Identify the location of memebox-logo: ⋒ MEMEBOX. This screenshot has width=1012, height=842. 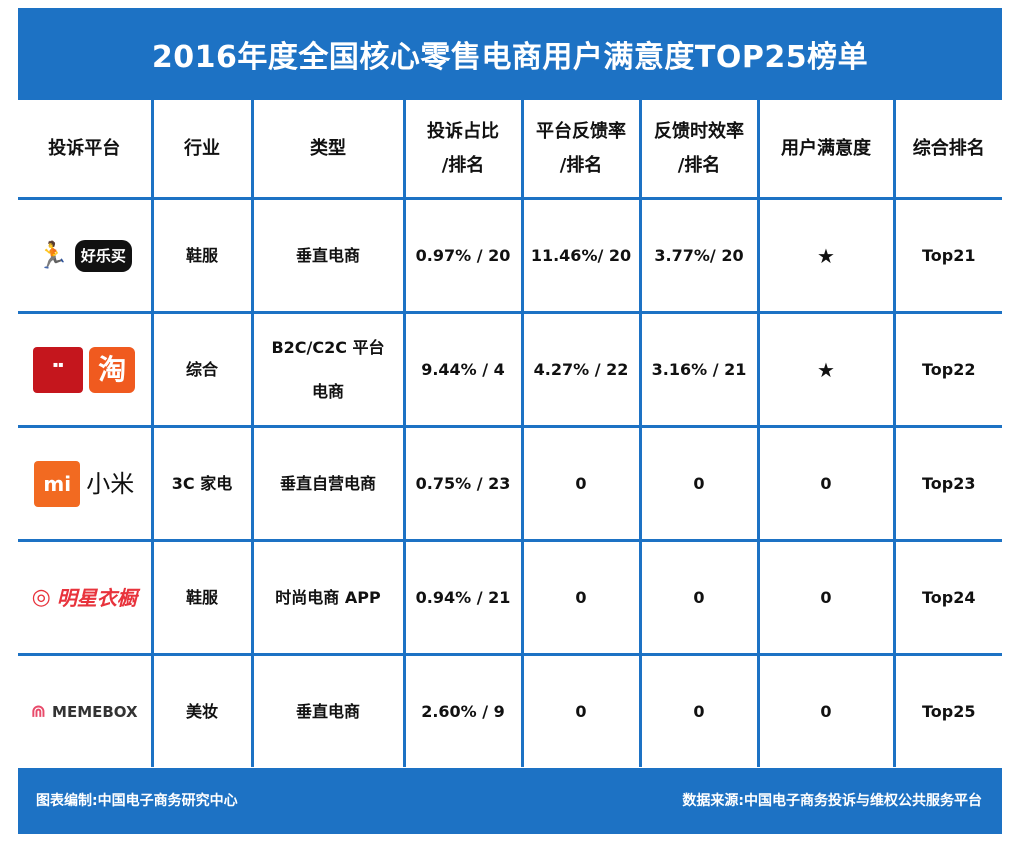
(84, 712).